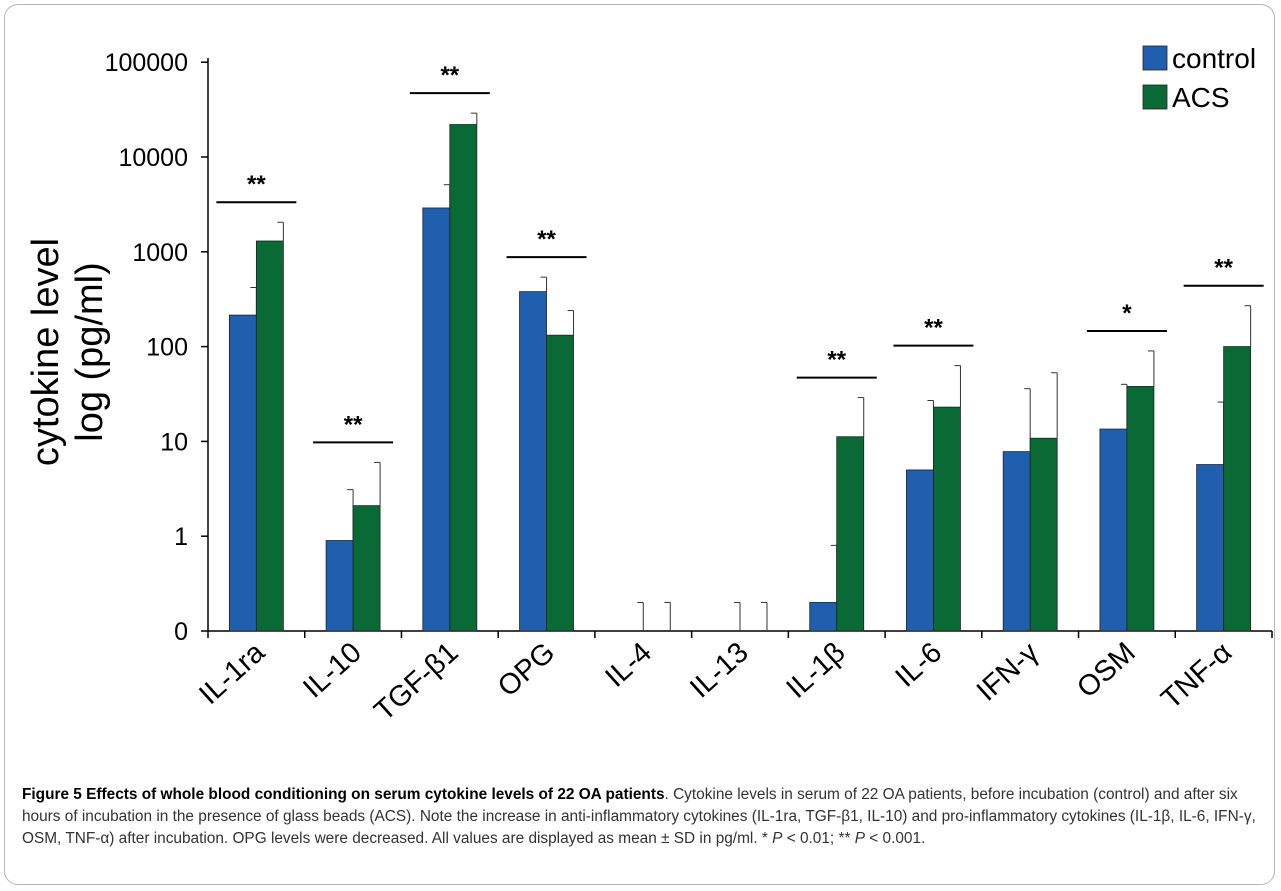 The image size is (1281, 891). What do you see at coordinates (1196, 675) in the screenshot?
I see `x-tick-label-tnf-alpha: TNF-α` at bounding box center [1196, 675].